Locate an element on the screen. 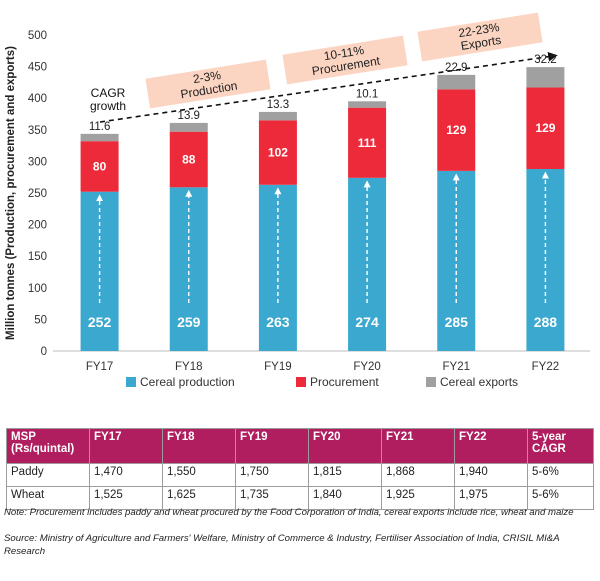 This screenshot has width=600, height=581. legend-label: Procurement is located at coordinates (344, 382).